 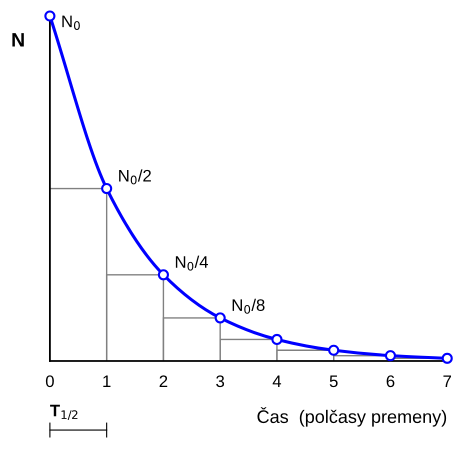 What do you see at coordinates (135, 176) in the screenshot?
I see `annotation: N$_{0}$/2` at bounding box center [135, 176].